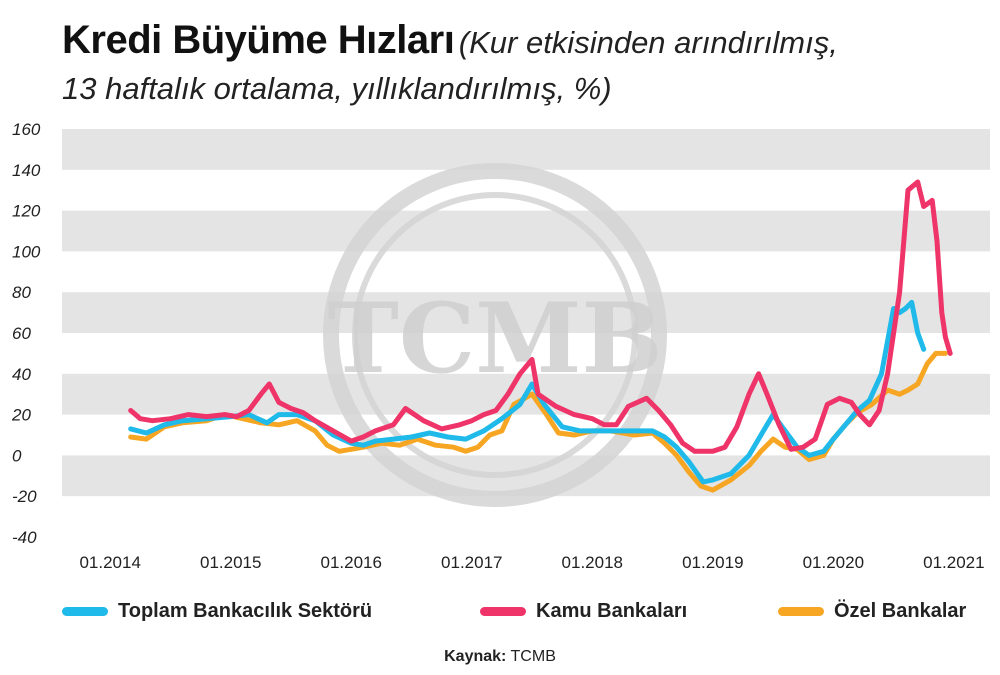 This screenshot has height=675, width=1000. Describe the element at coordinates (494, 338) in the screenshot. I see `watermark-text: TCMB` at that location.